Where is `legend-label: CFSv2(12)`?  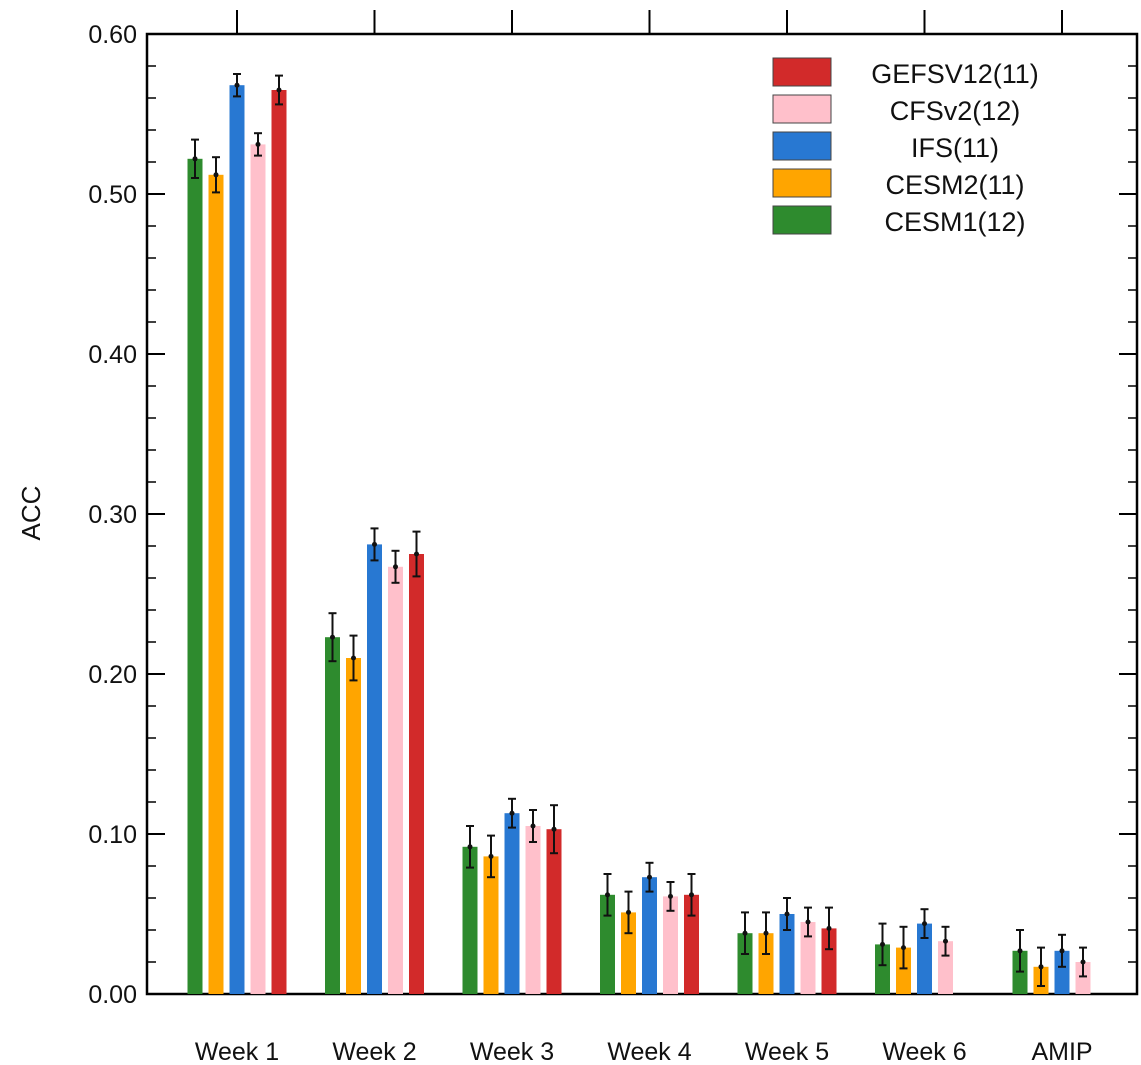
legend-label: CFSv2(12) is located at coordinates (955, 111).